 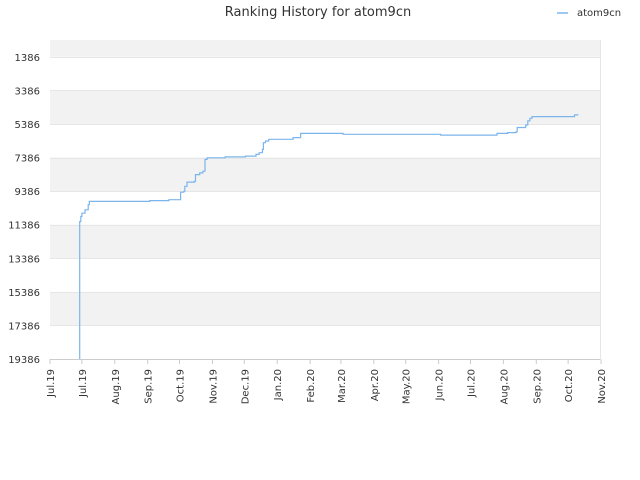 What do you see at coordinates (27, 192) in the screenshot?
I see `y-tick-label: 9386` at bounding box center [27, 192].